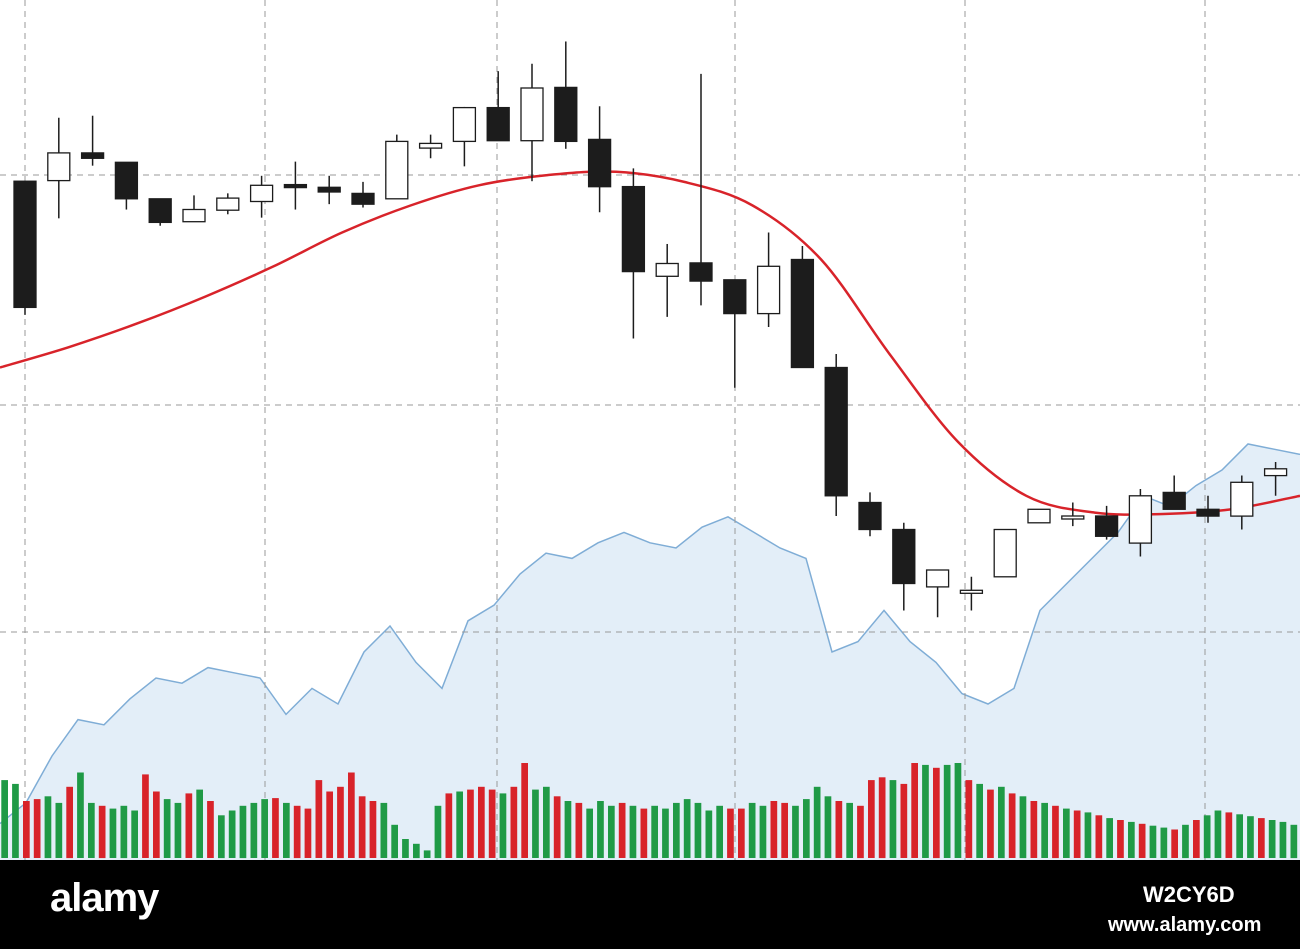  Describe the element at coordinates (104, 898) in the screenshot. I see `alamy-logo: alamy` at that location.